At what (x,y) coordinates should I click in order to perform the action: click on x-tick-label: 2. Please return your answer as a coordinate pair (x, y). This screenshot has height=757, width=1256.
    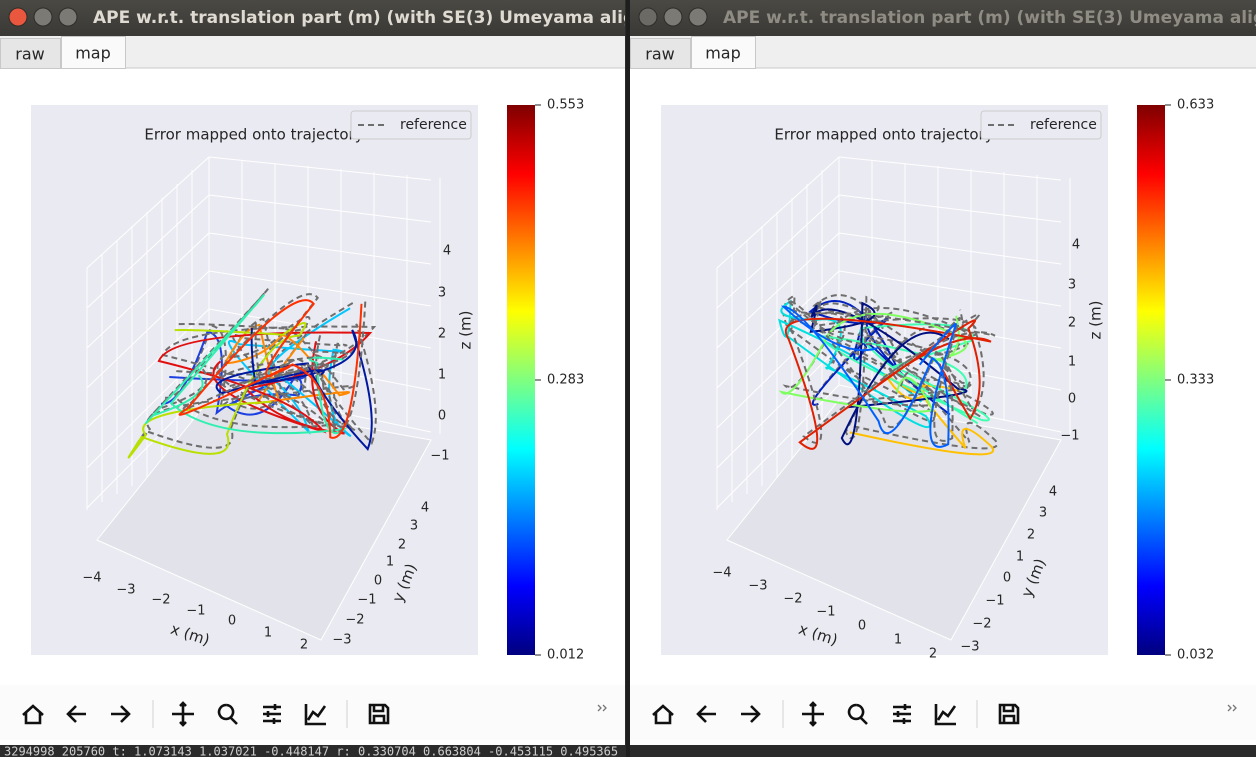
    Looking at the image, I should click on (933, 654).